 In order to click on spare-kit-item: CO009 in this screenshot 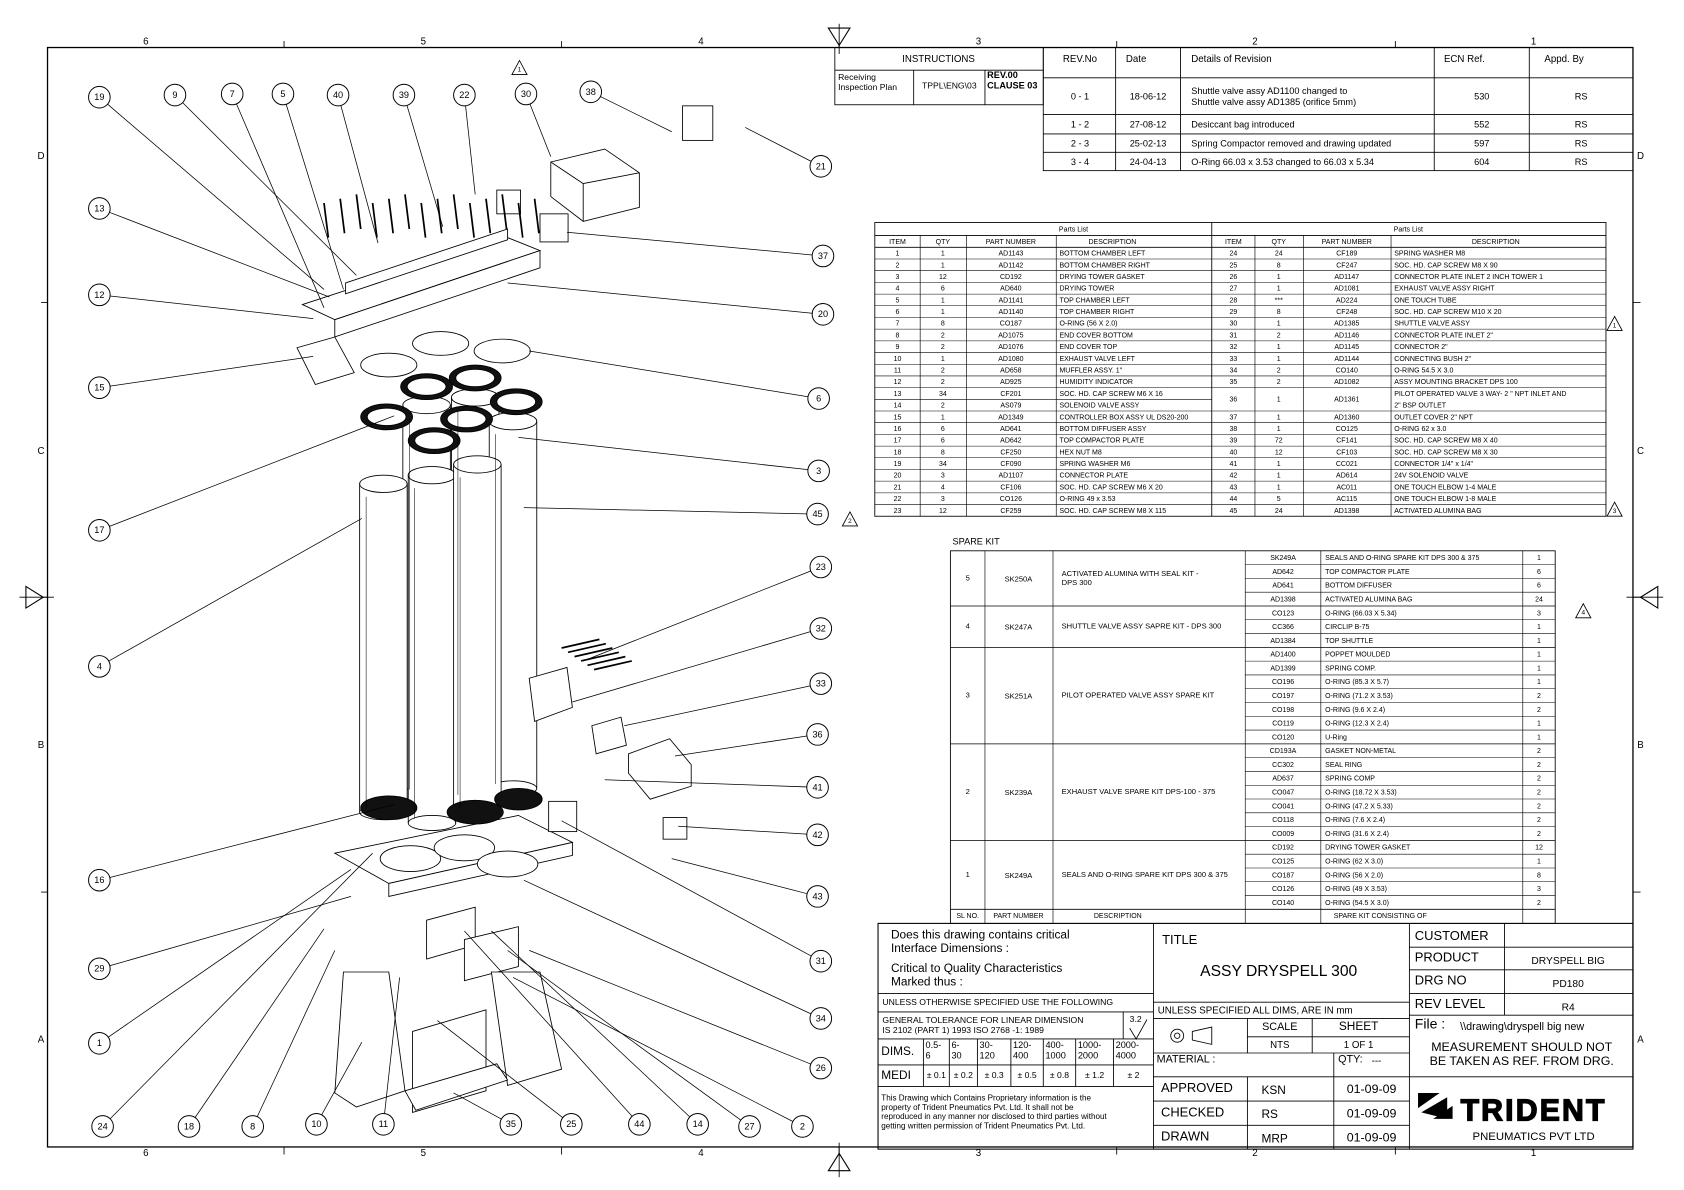, I will do `click(1283, 834)`.